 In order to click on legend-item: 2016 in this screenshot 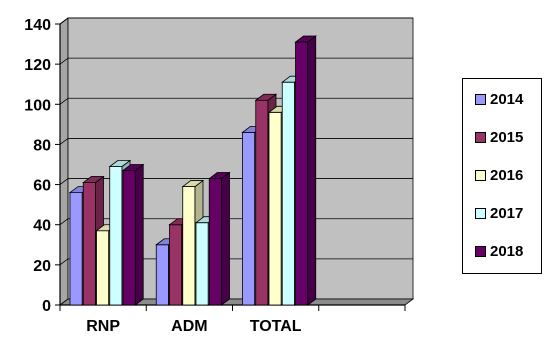, I will do `click(499, 175)`.